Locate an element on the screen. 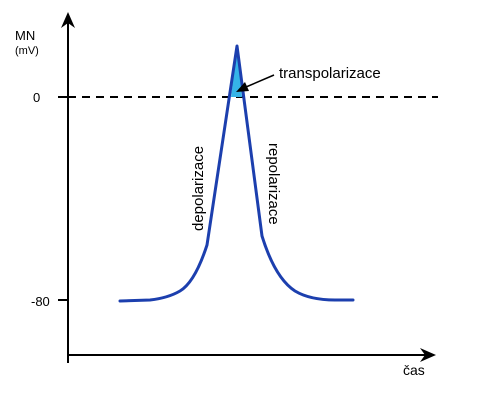 Image resolution: width=483 pixels, height=401 pixels. x-axis-arrowhead is located at coordinates (428, 355).